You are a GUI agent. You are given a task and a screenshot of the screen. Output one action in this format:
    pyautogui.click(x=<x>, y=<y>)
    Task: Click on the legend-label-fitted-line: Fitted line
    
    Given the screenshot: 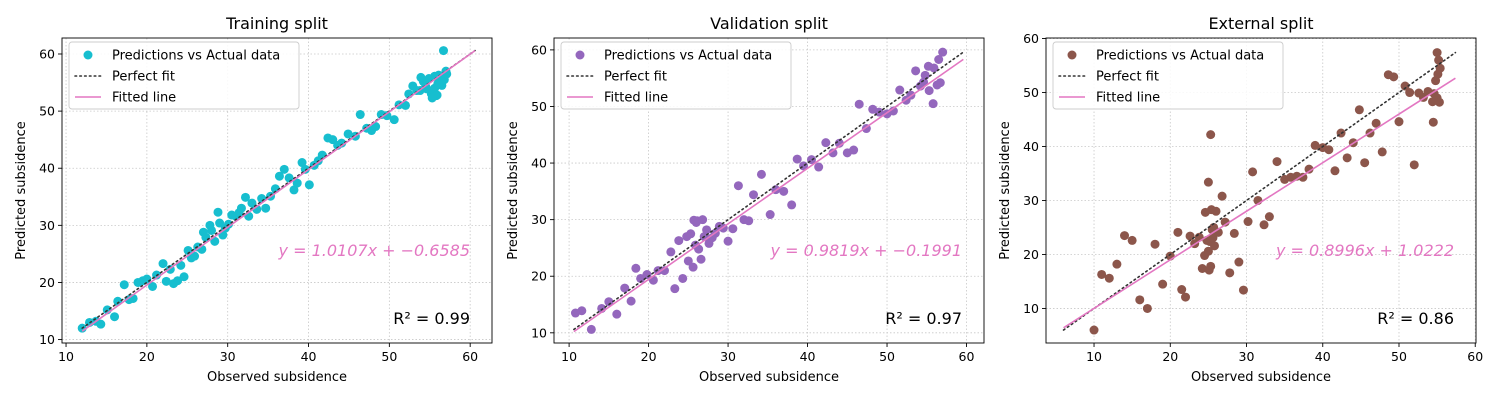 What is the action you would take?
    pyautogui.click(x=1128, y=98)
    